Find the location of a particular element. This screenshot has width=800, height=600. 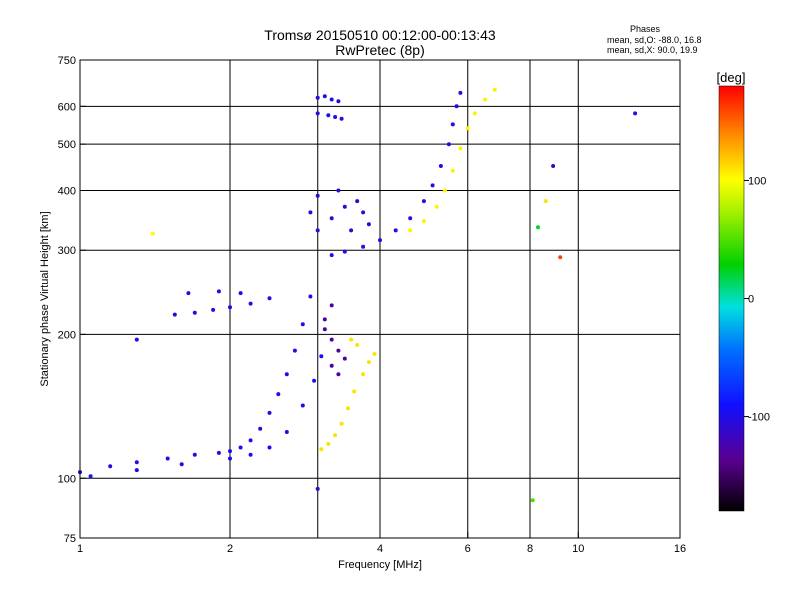

y-tick-label: 400 is located at coordinates (67, 191).